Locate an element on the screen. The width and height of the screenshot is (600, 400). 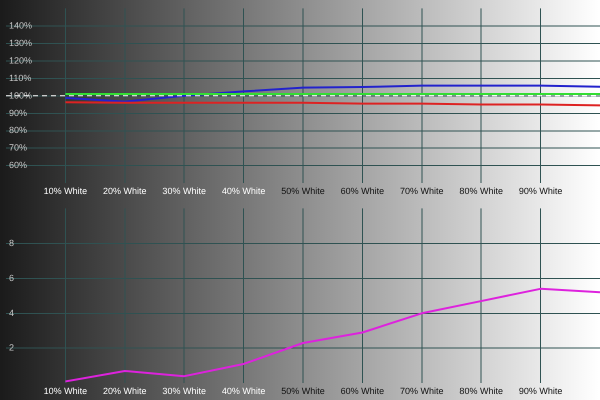
y-tick-label: 6 is located at coordinates (11, 277).